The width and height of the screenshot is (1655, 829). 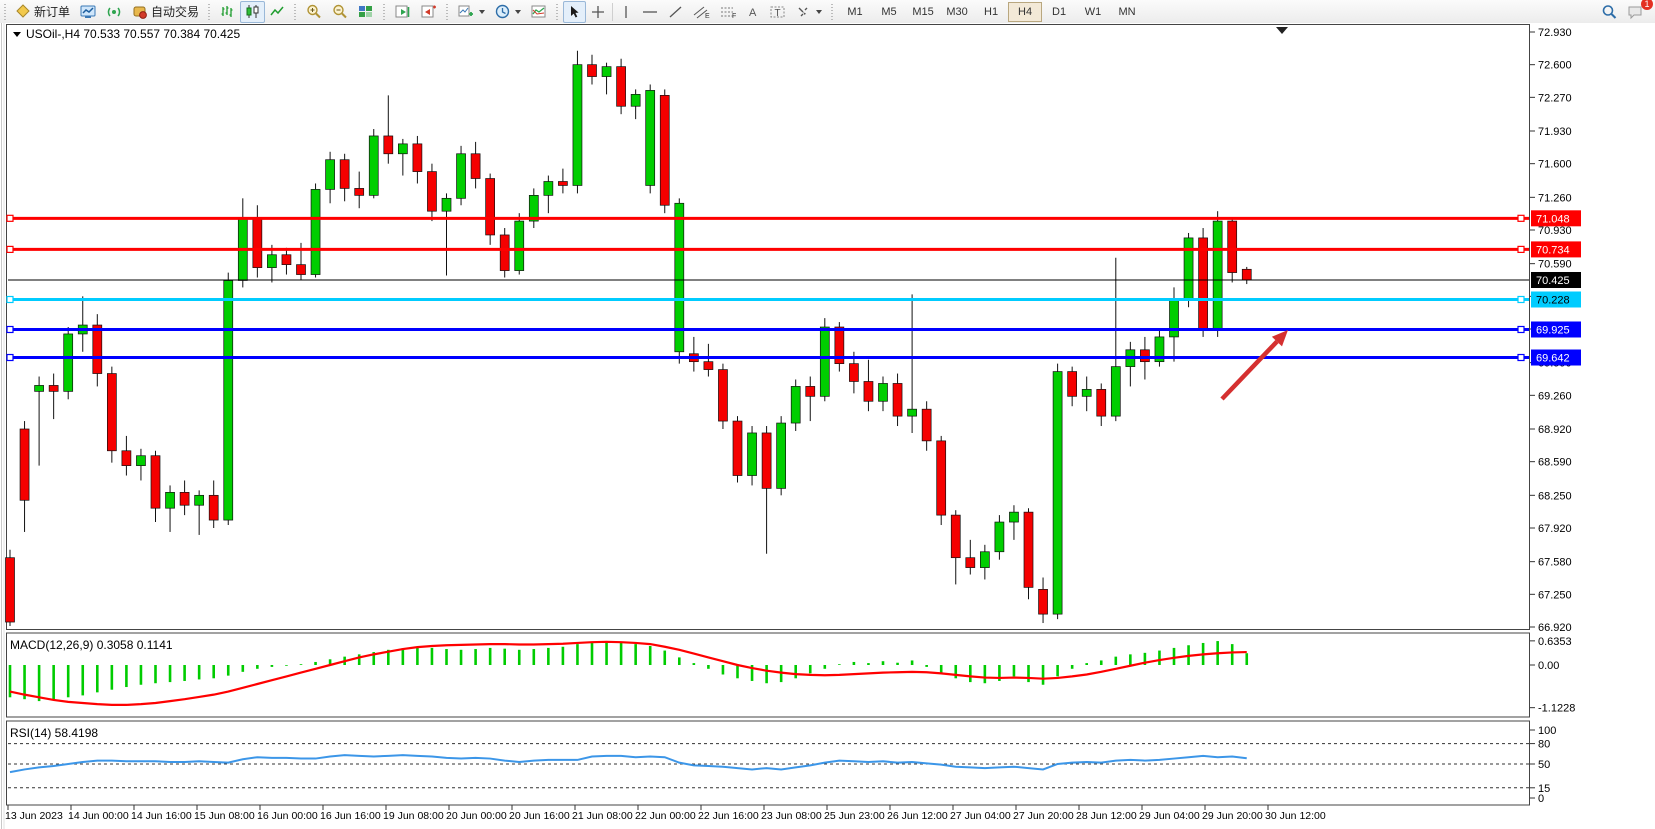 I want to click on price-tick-label: 68.250, so click(x=1555, y=496).